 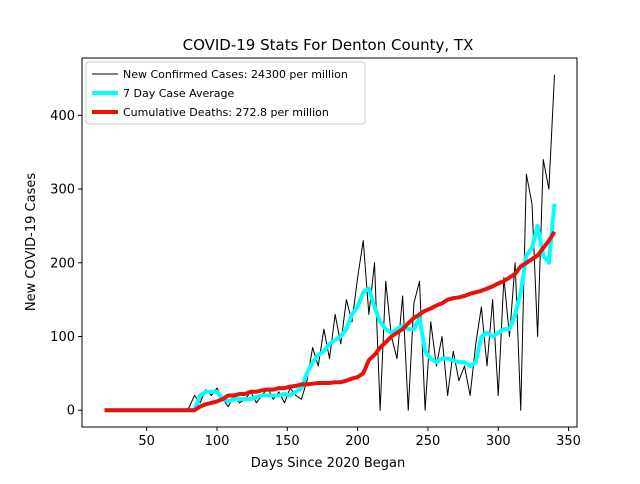 What do you see at coordinates (568, 441) in the screenshot?
I see `x-tick-label: 350` at bounding box center [568, 441].